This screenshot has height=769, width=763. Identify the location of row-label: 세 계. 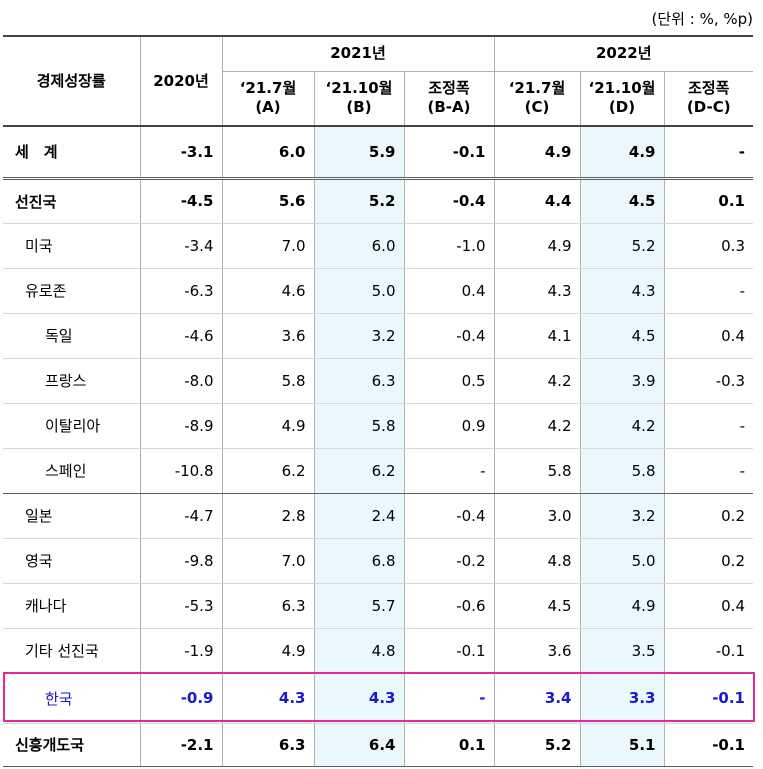
(72, 153).